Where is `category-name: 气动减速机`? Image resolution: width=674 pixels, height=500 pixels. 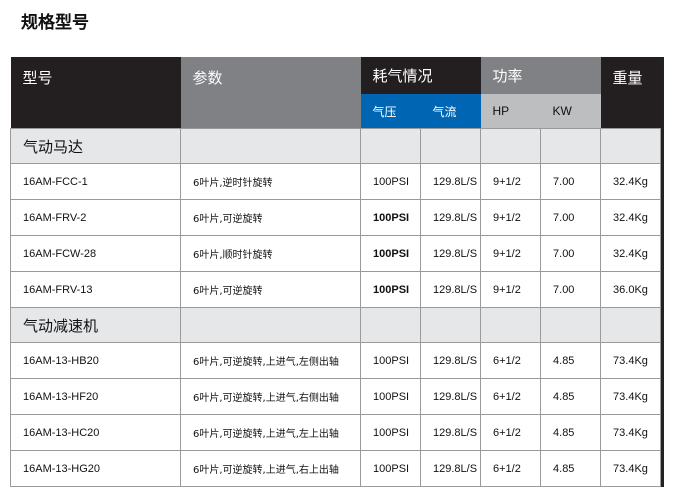 category-name: 气动减速机 is located at coordinates (95, 325).